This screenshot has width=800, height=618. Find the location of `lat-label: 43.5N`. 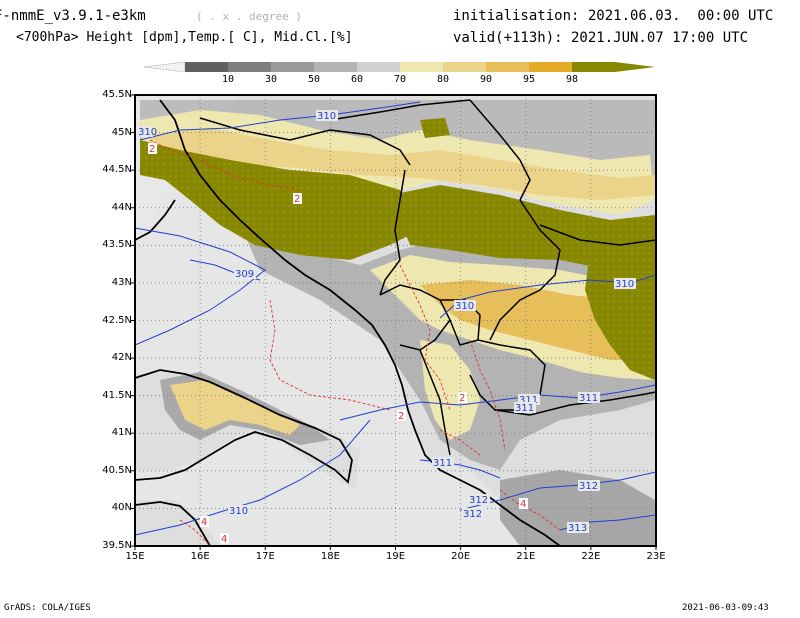

lat-label: 43.5N is located at coordinates (117, 245).